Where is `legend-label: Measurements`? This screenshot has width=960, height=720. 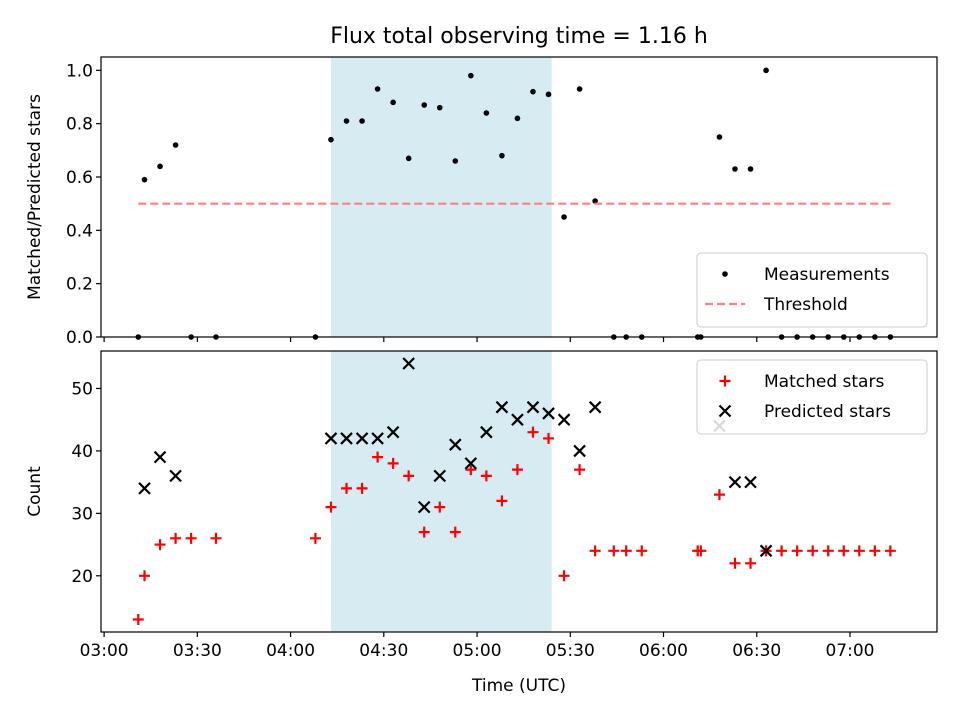
legend-label: Measurements is located at coordinates (827, 275).